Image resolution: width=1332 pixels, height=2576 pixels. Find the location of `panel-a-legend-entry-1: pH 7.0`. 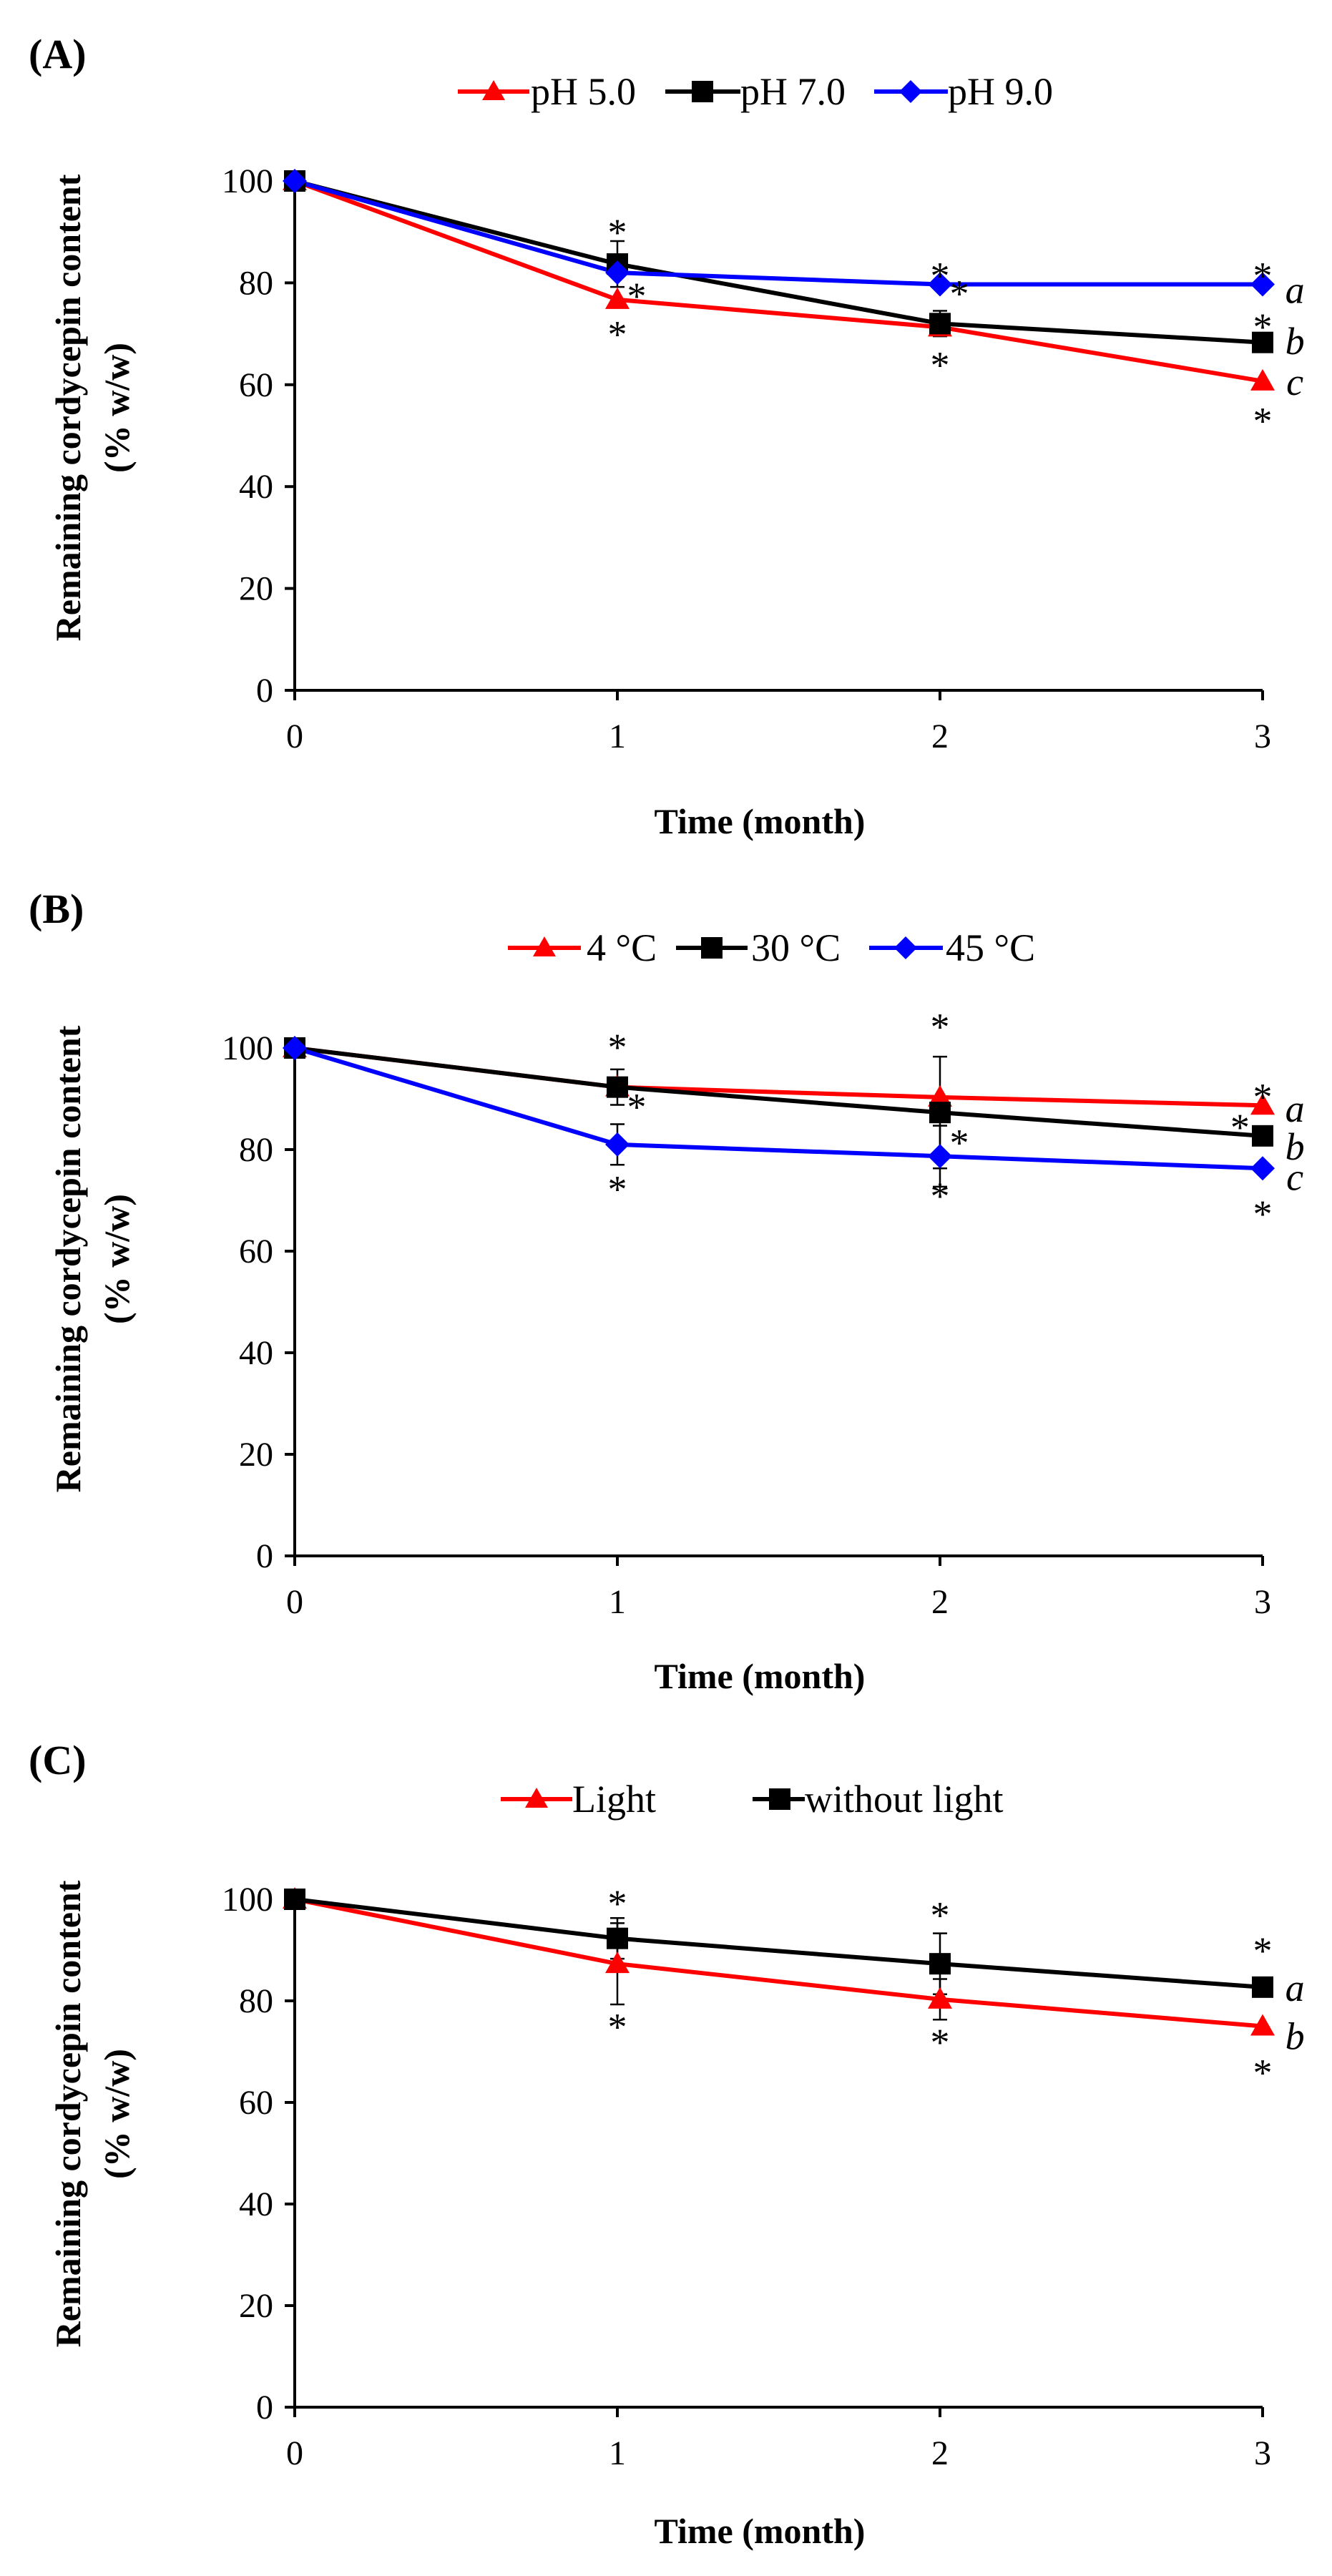

panel-a-legend-entry-1: pH 7.0 is located at coordinates (755, 91).